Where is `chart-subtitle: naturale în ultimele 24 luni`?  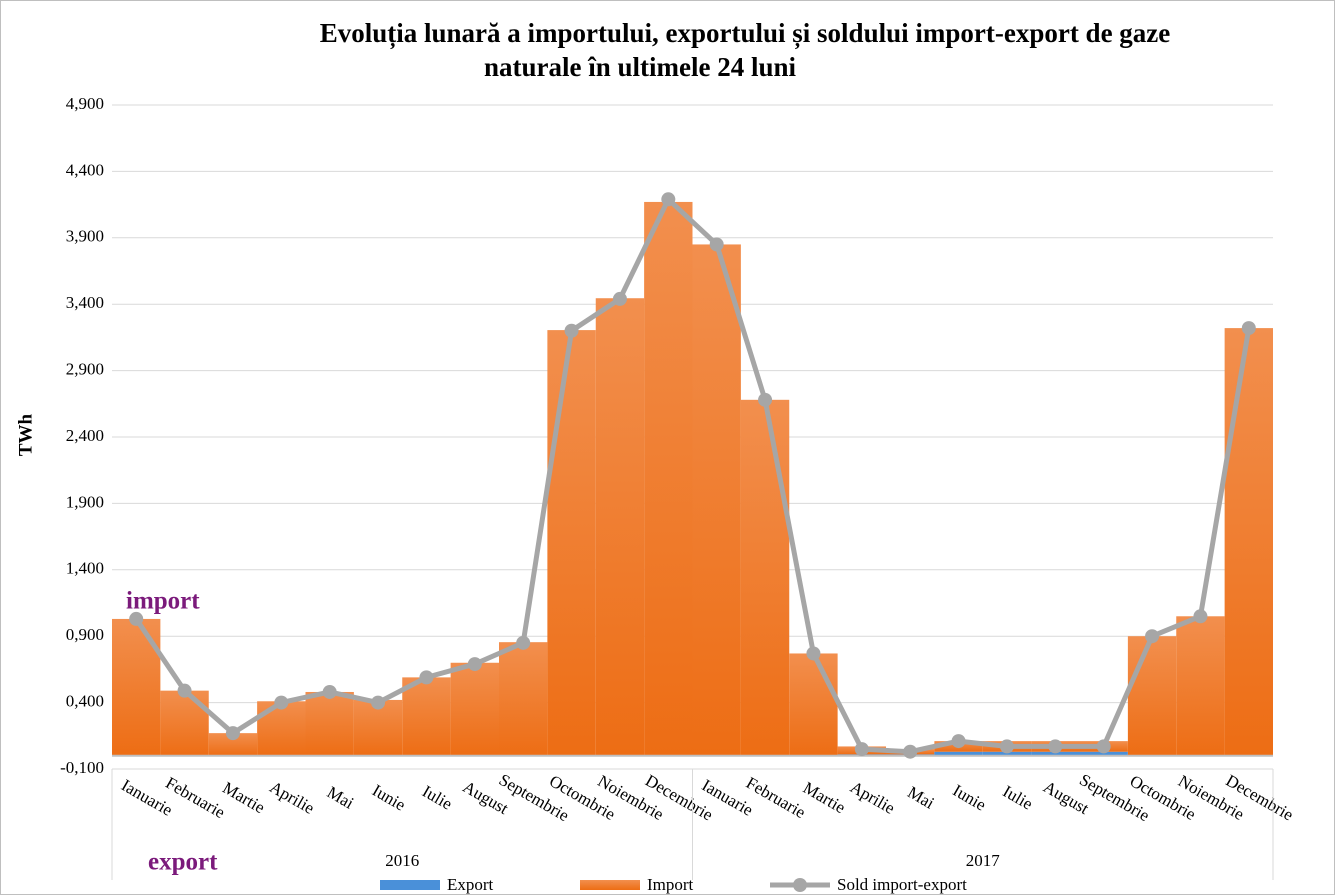 chart-subtitle: naturale în ultimele 24 luni is located at coordinates (640, 67).